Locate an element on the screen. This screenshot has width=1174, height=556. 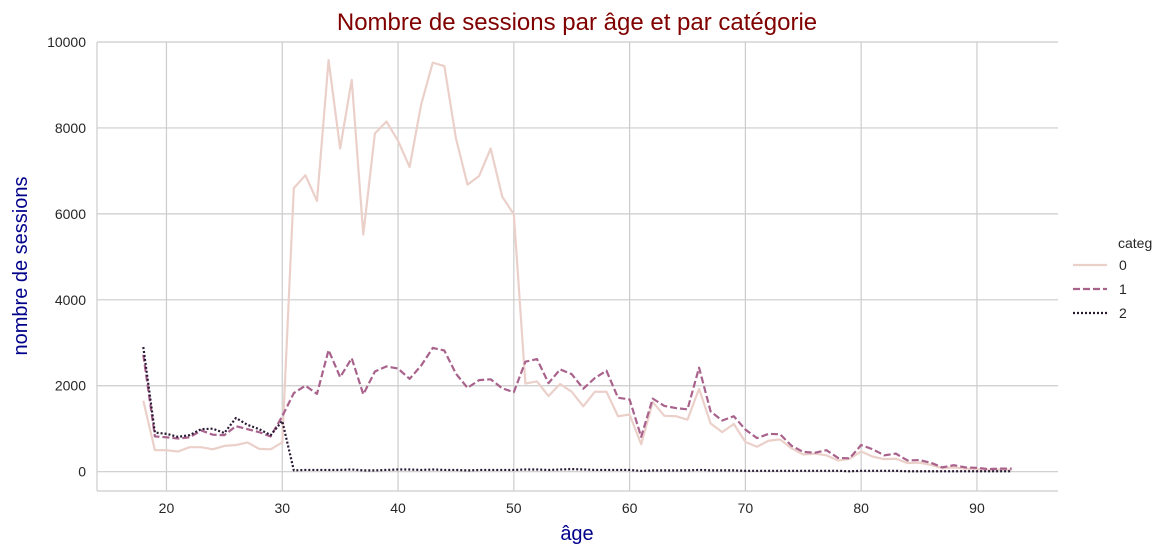
x-tick-label: 90 is located at coordinates (977, 508).